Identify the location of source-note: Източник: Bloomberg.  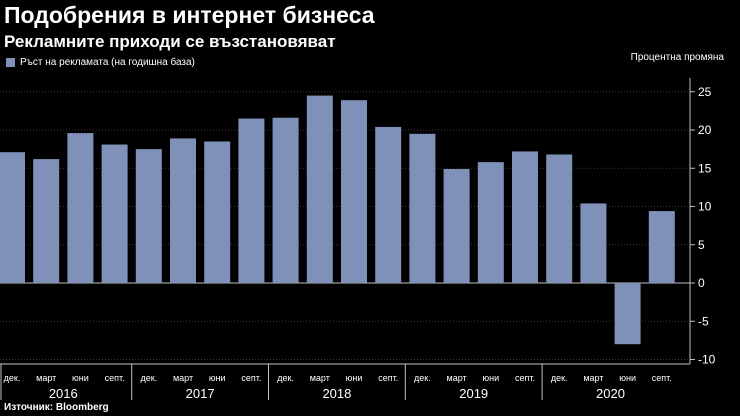
(56, 407).